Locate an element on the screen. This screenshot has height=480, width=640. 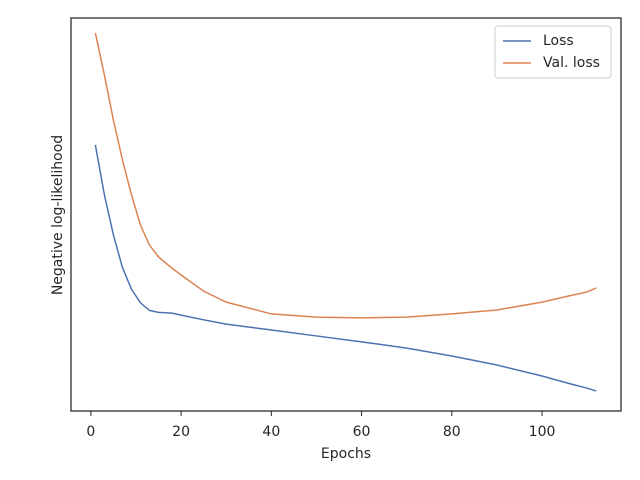
y-axis-label: Negative log-likelihood is located at coordinates (58, 215).